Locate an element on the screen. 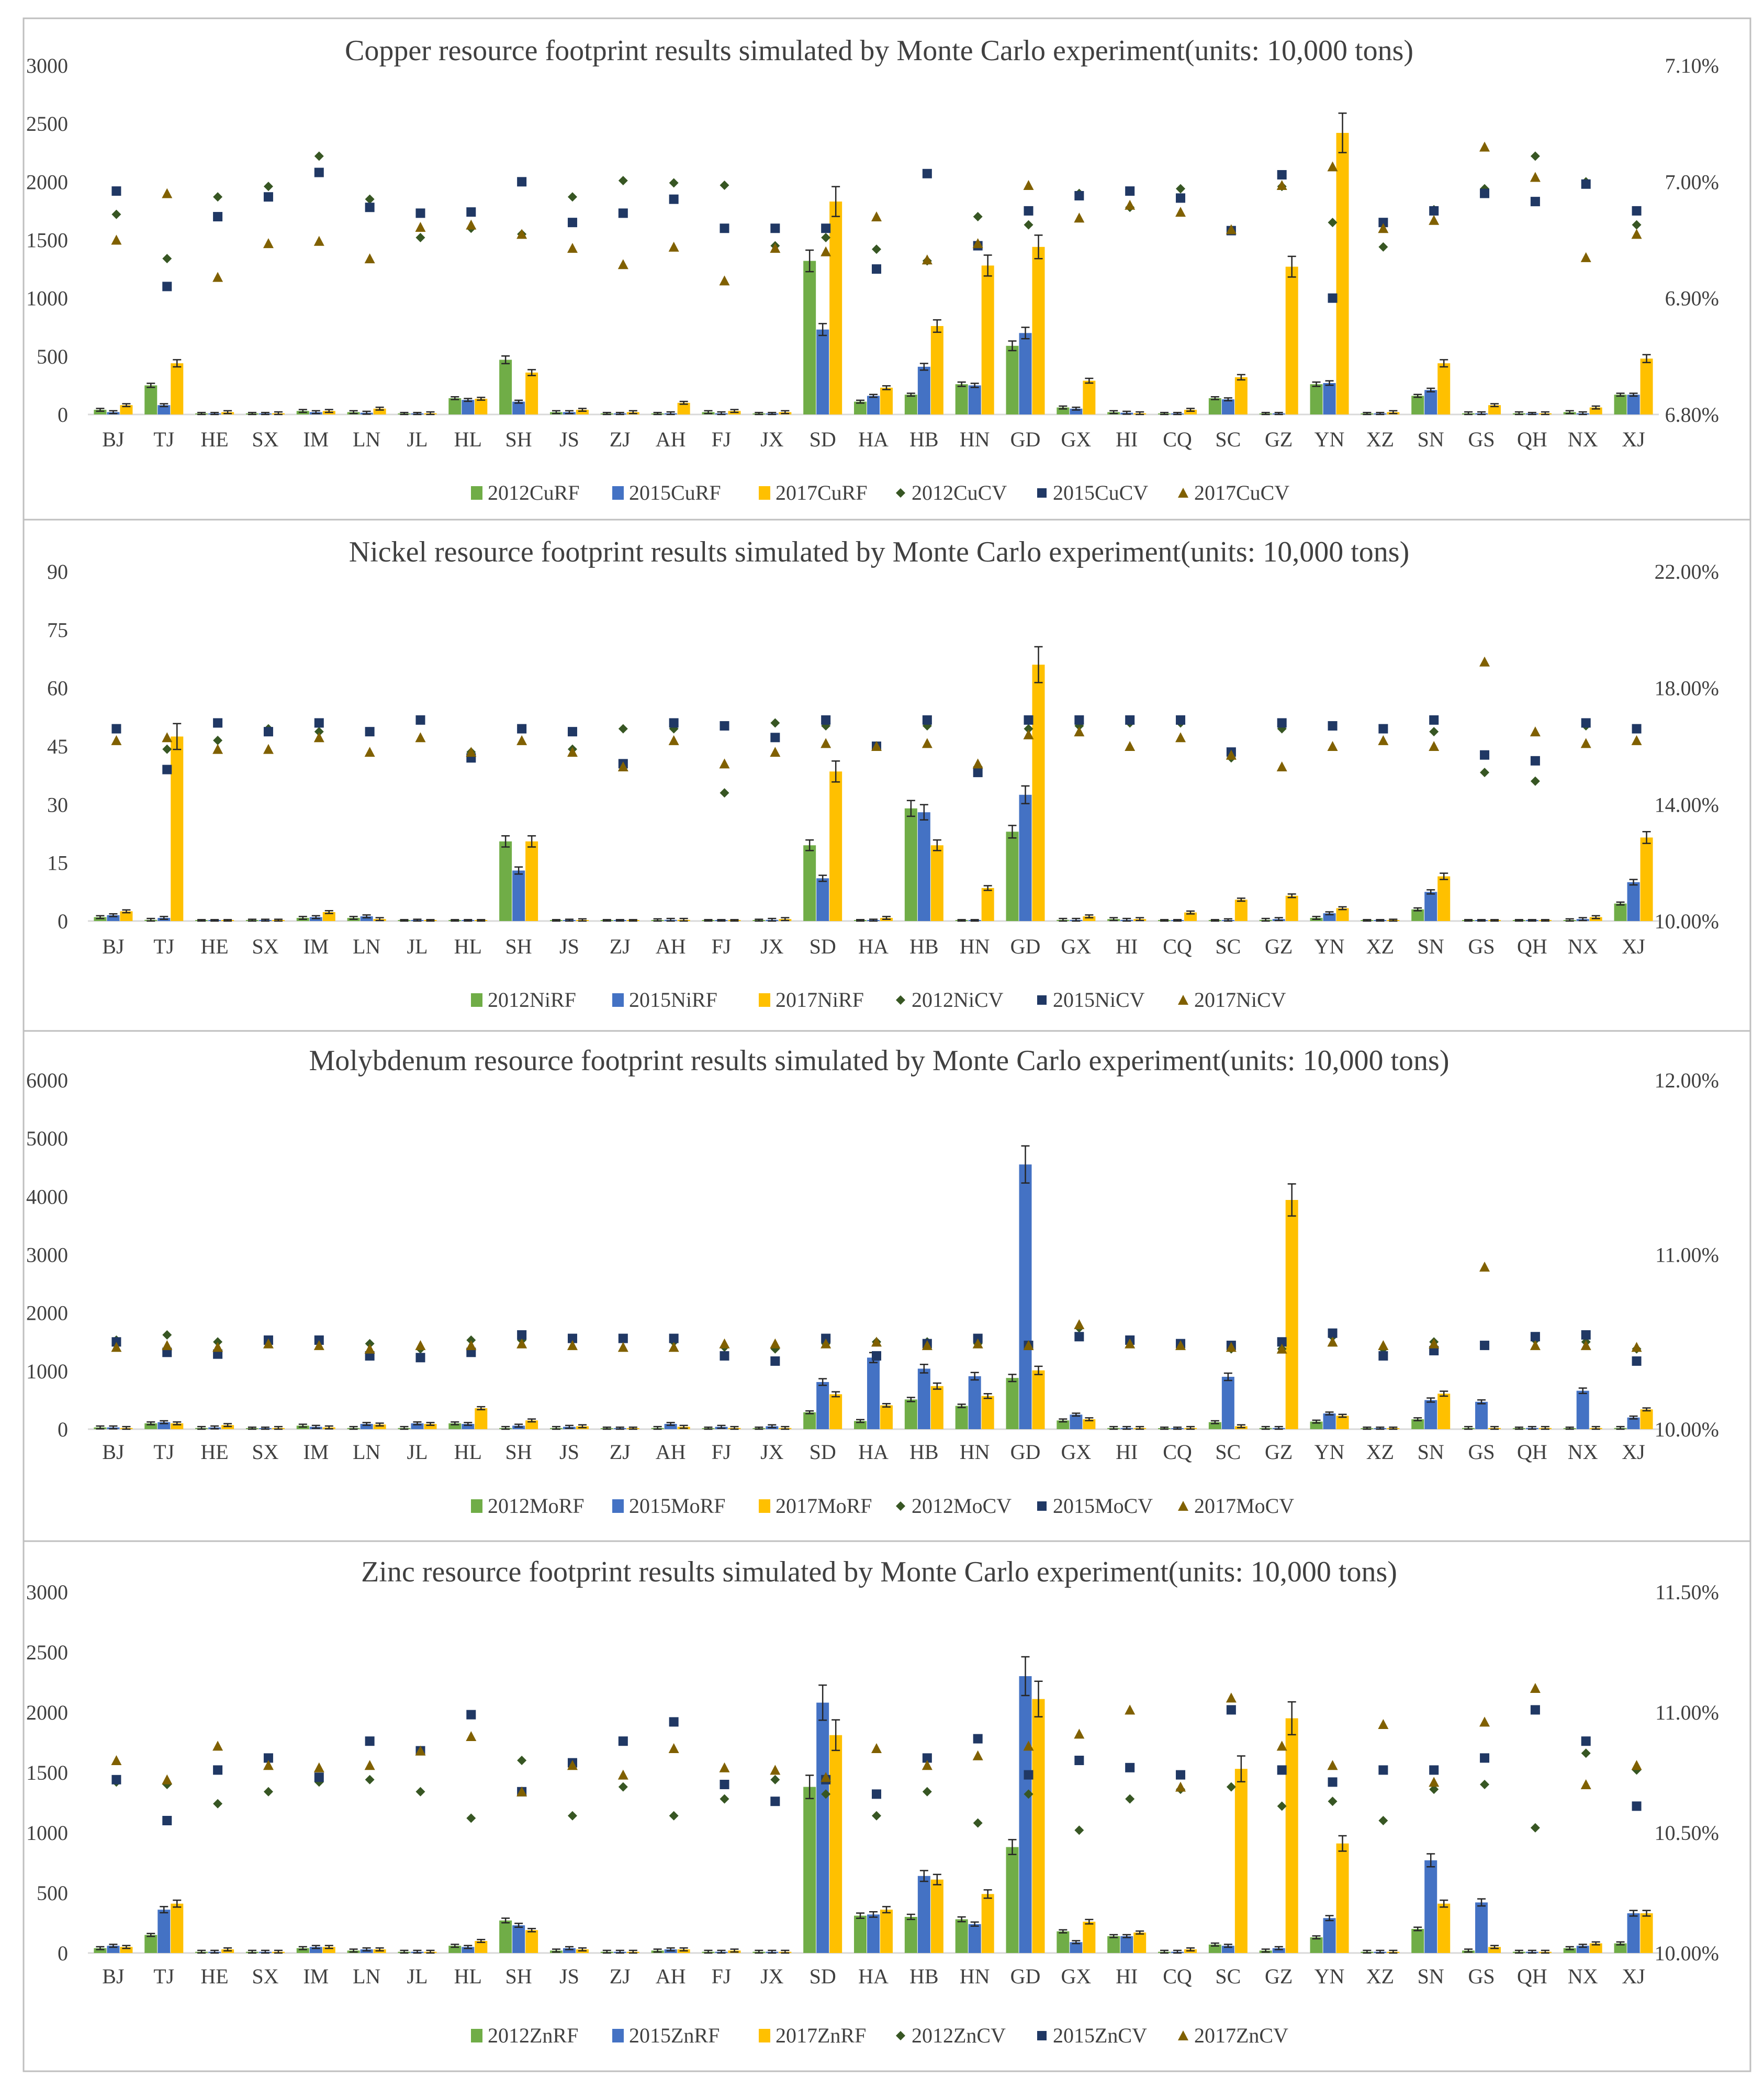  x-tick-label: XZ is located at coordinates (1380, 1452).